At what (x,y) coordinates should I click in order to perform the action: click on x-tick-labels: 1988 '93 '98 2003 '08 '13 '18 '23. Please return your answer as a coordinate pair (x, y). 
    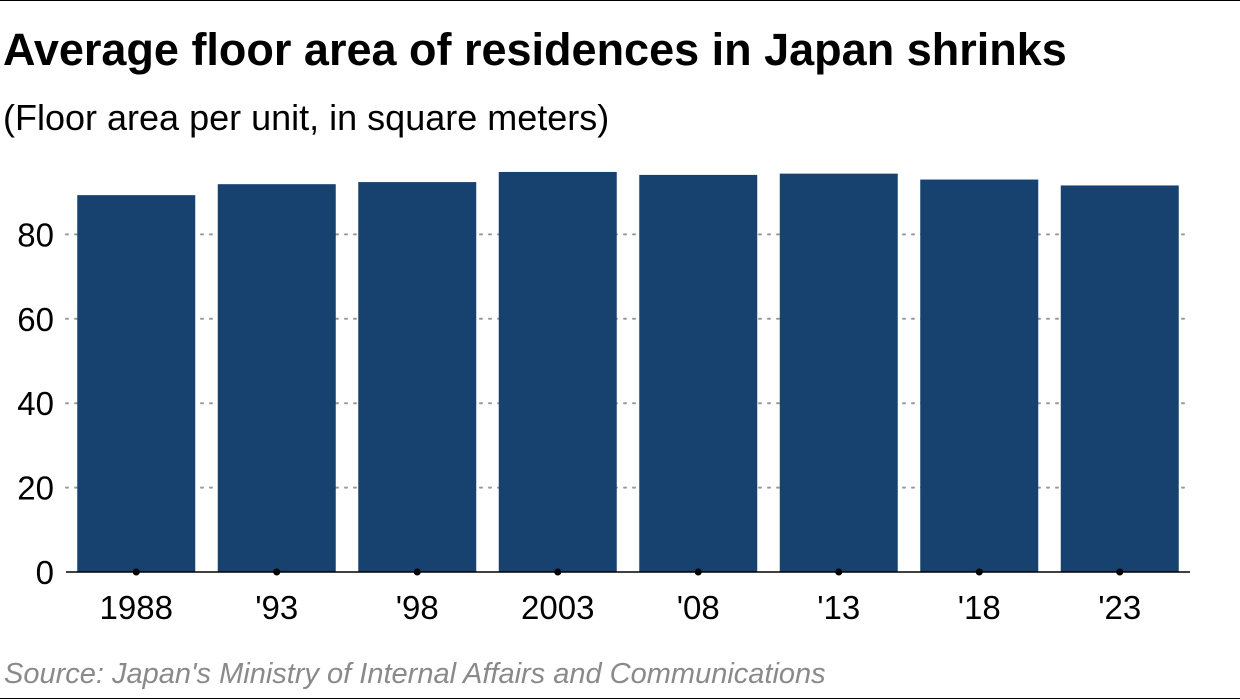
    Looking at the image, I should click on (621, 607).